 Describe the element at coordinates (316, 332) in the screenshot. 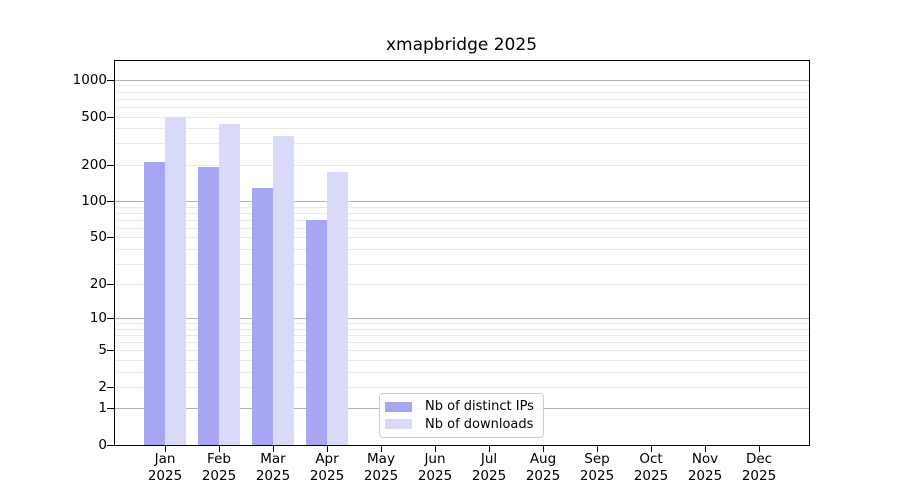

I see `bar-ips-apr` at that location.